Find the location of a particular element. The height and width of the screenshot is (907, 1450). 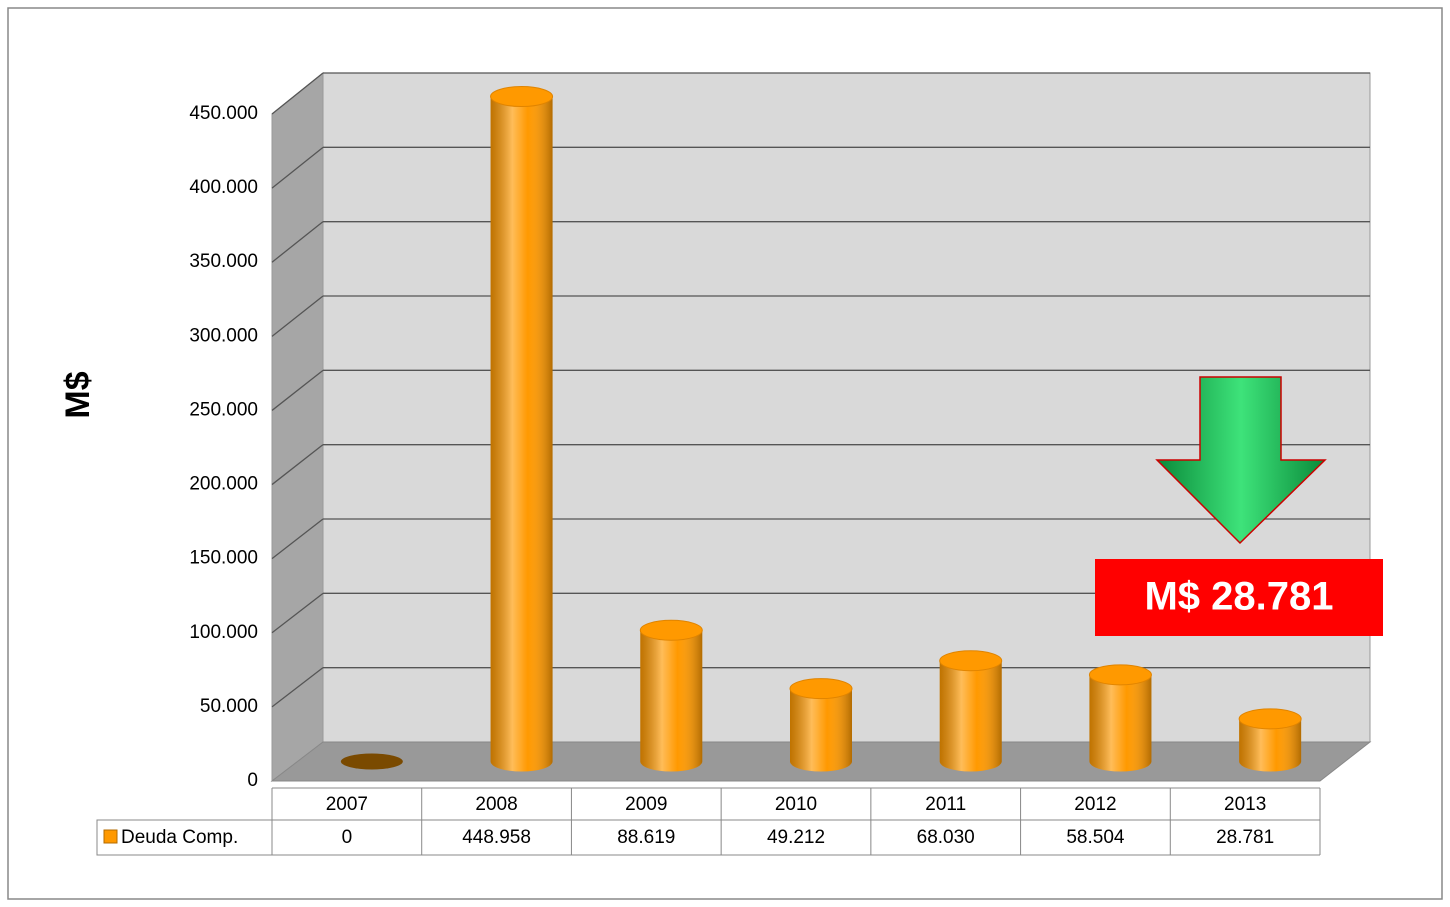

data-label: 88.619 is located at coordinates (646, 837).